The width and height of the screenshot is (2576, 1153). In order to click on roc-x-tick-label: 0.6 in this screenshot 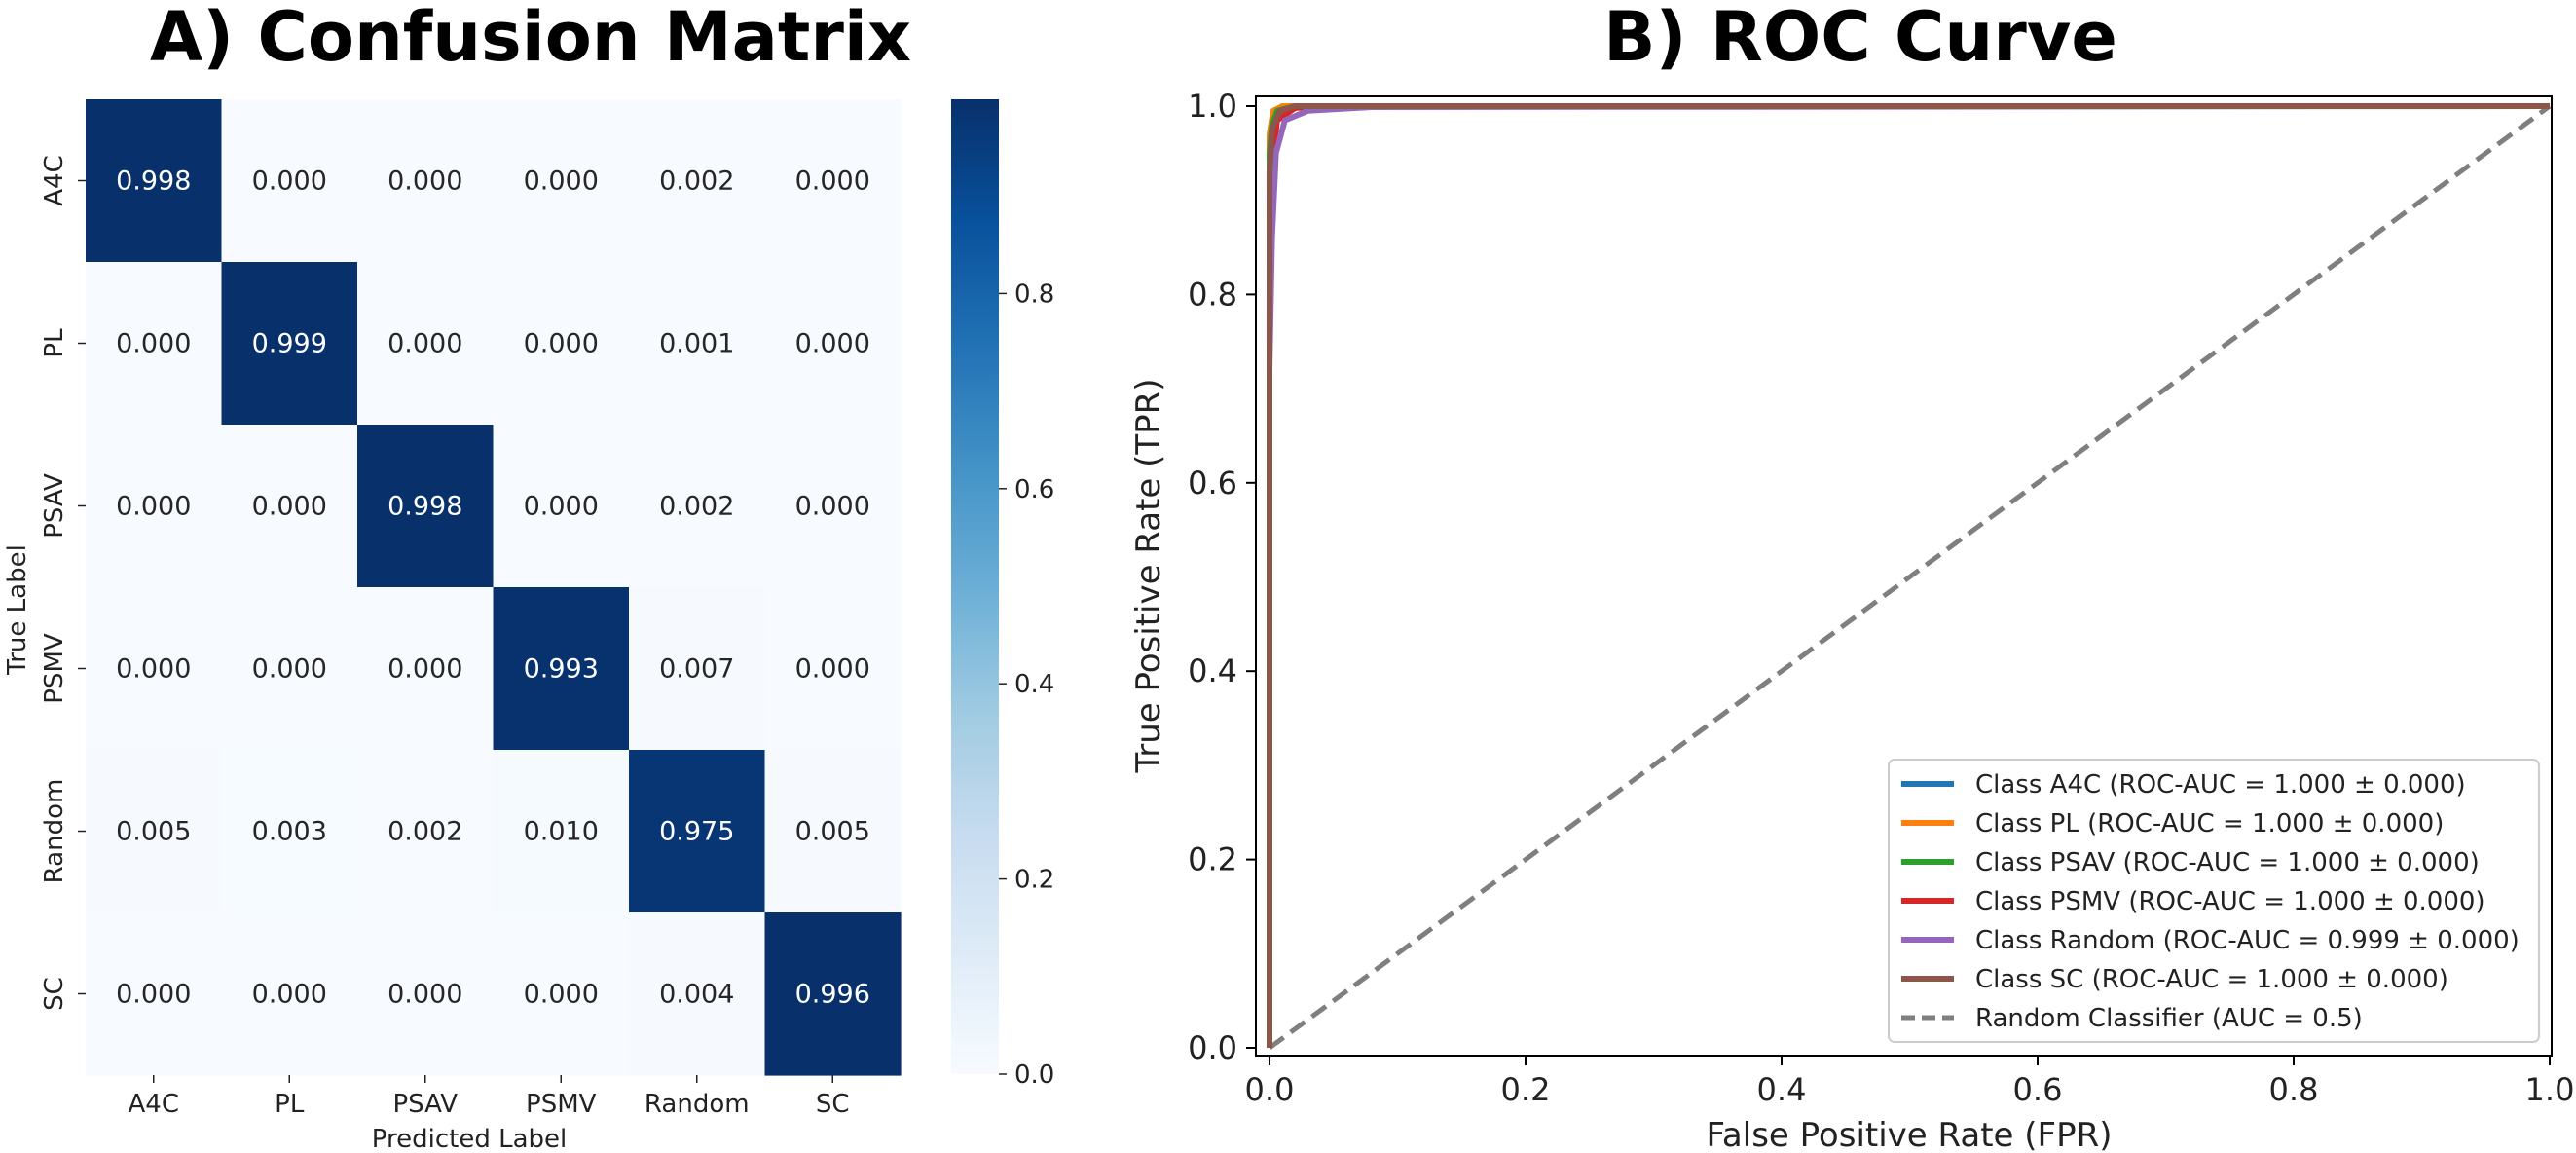, I will do `click(2038, 1089)`.